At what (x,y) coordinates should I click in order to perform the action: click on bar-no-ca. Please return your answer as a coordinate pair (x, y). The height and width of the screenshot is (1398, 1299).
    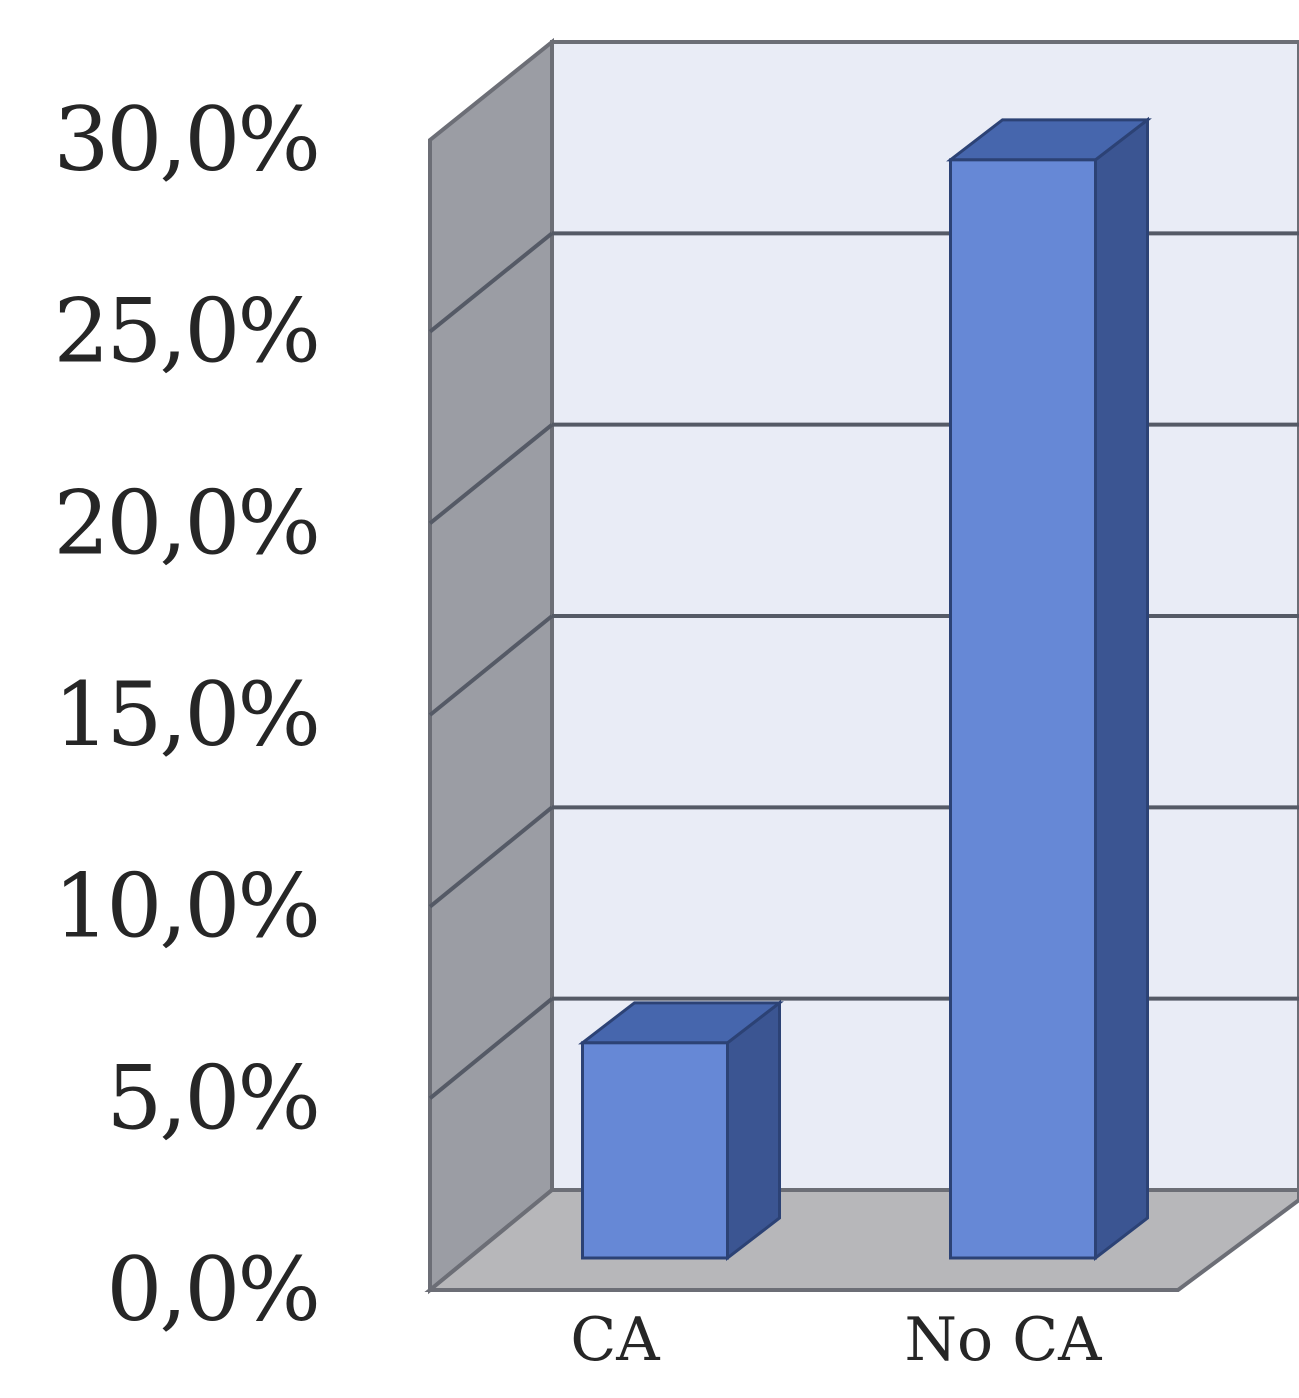
    Looking at the image, I should click on (1049, 689).